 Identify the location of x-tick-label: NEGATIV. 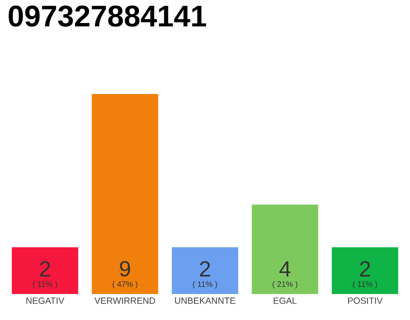
(45, 301).